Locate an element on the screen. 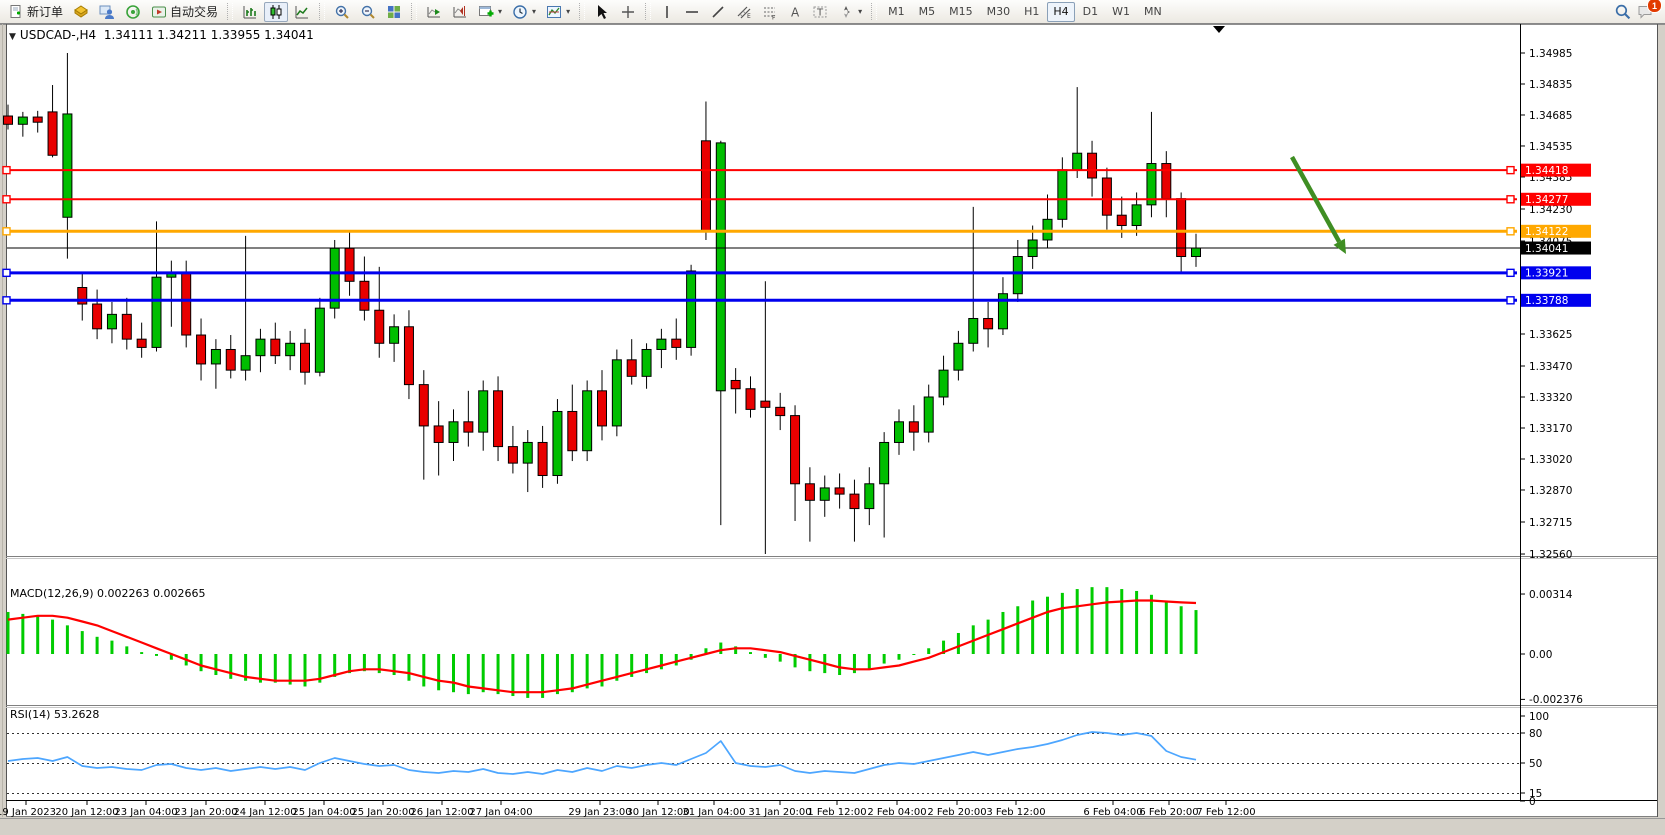  arrows-button: ▾ is located at coordinates (850, 12).